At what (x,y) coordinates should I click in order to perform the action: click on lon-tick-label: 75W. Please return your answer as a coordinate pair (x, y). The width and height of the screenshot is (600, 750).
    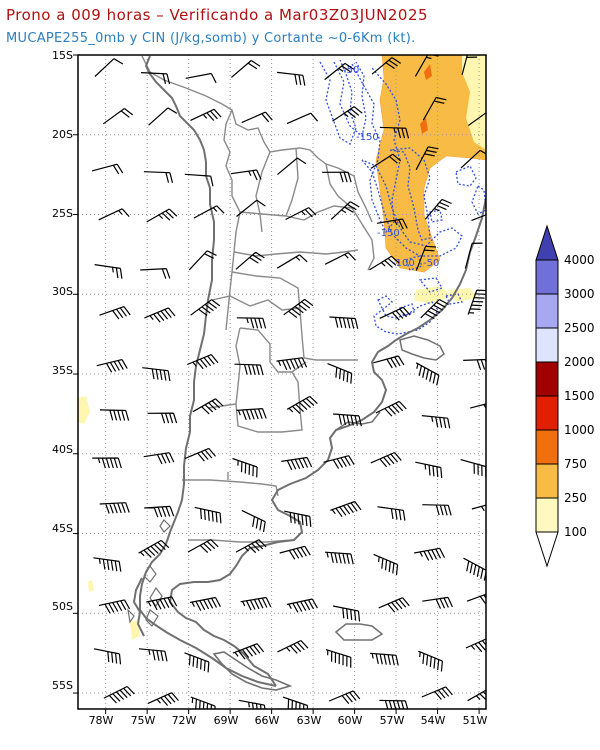
    Looking at the image, I should click on (143, 720).